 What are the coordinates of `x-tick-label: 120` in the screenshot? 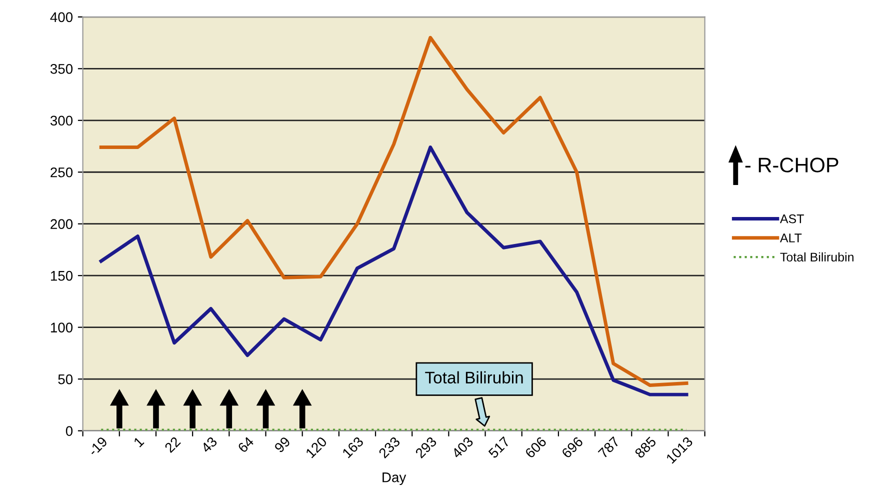 It's located at (316, 447).